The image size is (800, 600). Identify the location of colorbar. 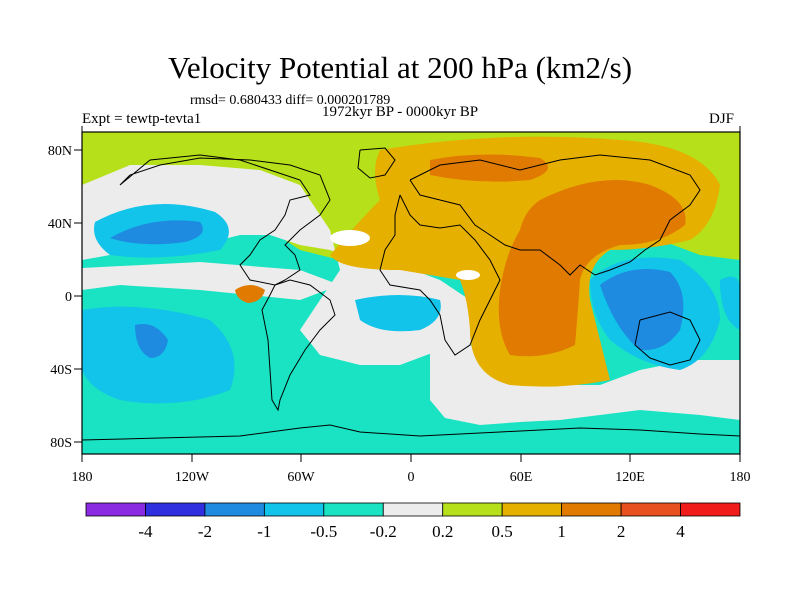
(413, 509).